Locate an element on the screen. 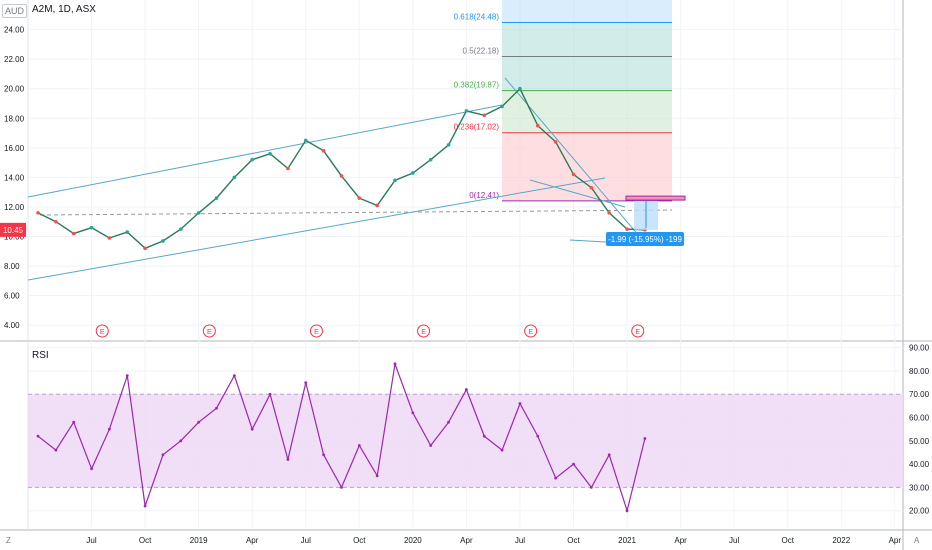  target-box is located at coordinates (655, 198).